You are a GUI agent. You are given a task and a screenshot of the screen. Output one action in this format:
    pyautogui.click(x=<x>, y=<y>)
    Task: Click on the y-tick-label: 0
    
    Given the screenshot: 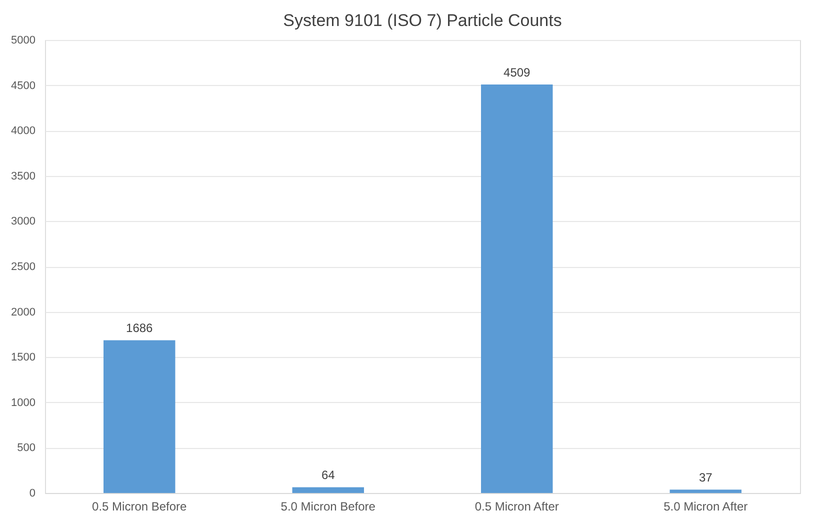 What is the action you would take?
    pyautogui.click(x=32, y=494)
    